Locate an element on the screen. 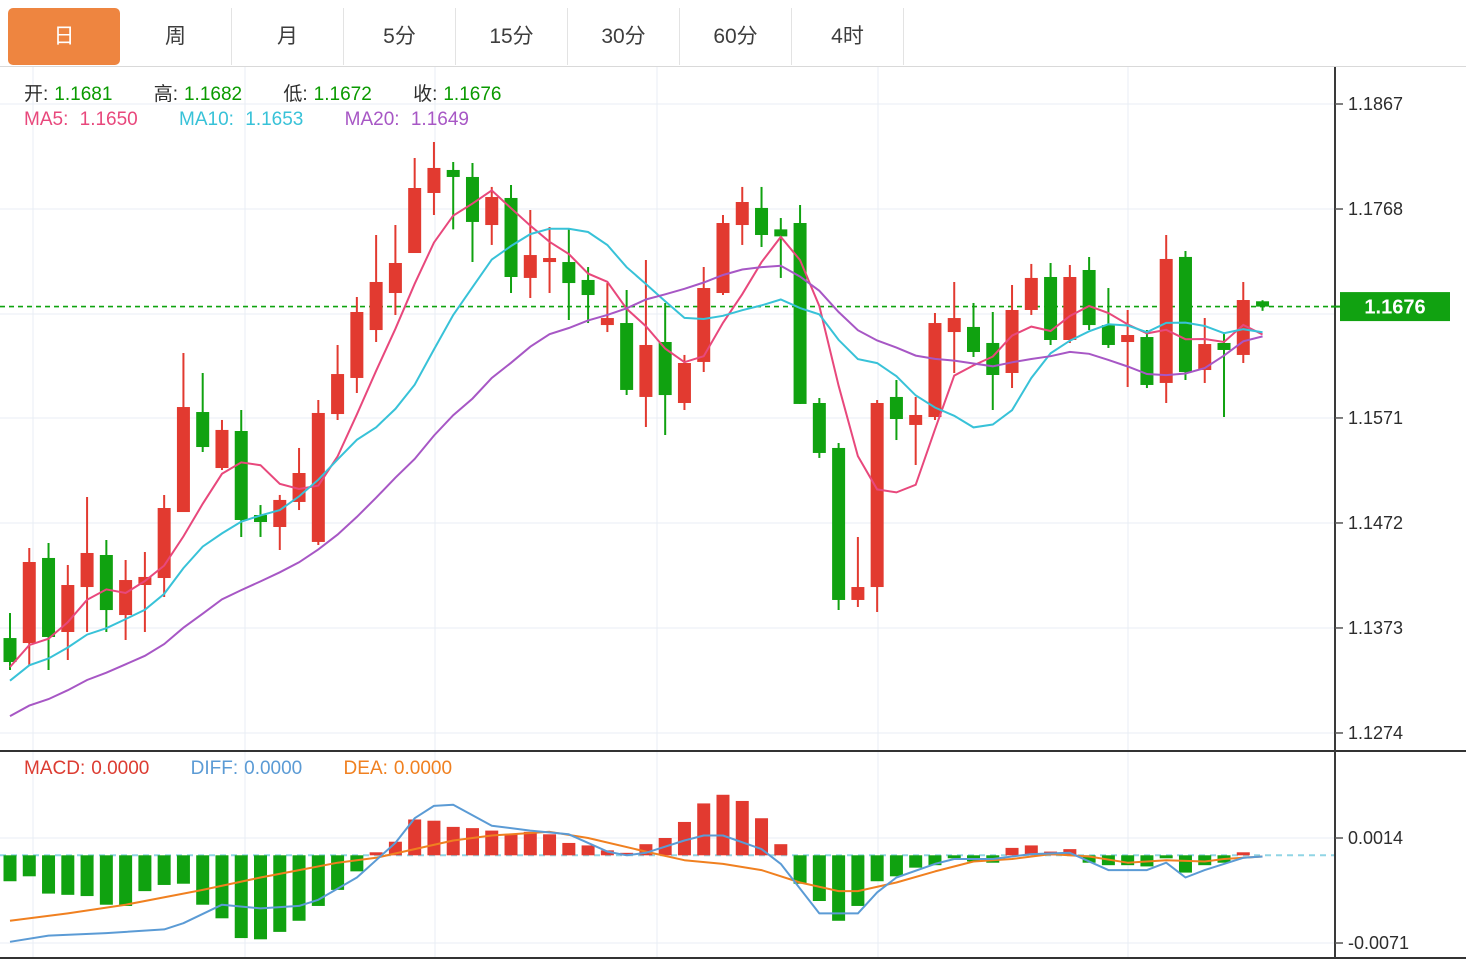  tab-month: 月 is located at coordinates (288, 36).